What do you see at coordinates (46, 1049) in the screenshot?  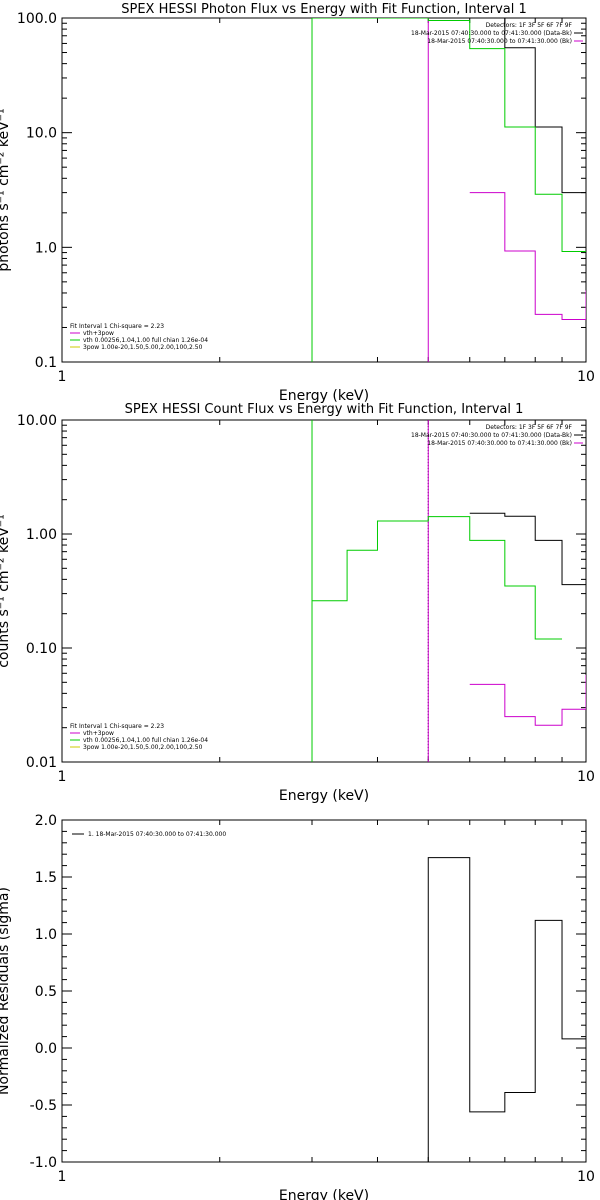 I see `y-tick-label: 0.0` at bounding box center [46, 1049].